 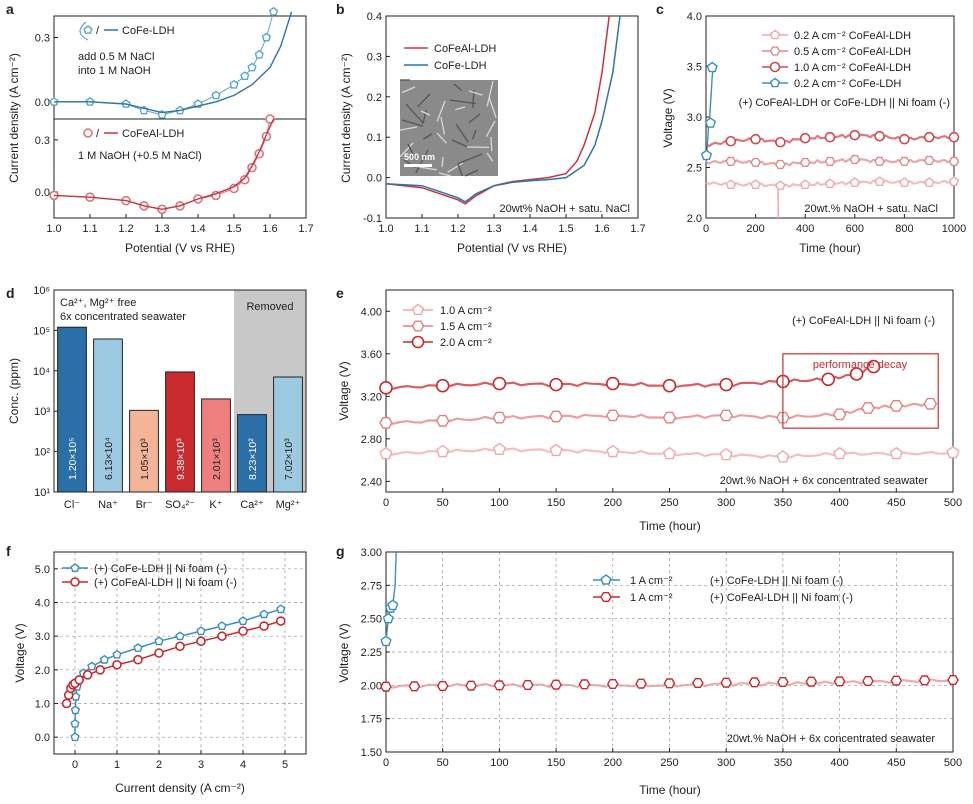 I want to click on y-tick-label: 2.80, so click(x=371, y=440).